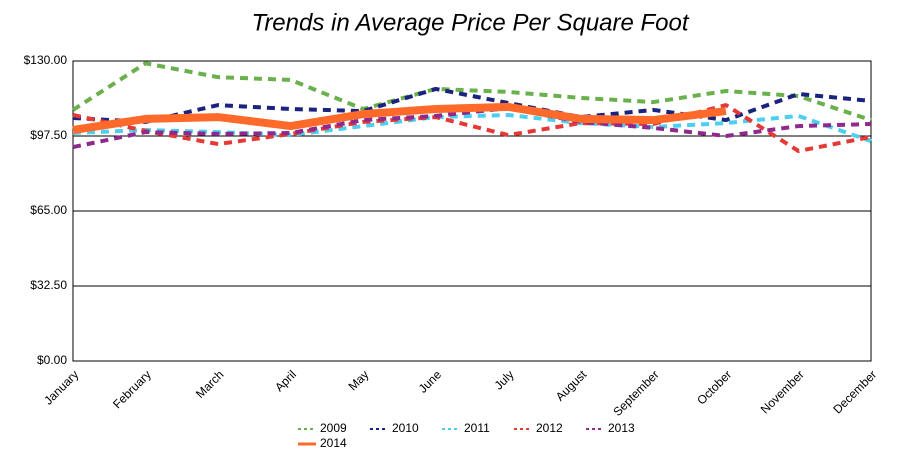 The height and width of the screenshot is (458, 902). Describe the element at coordinates (333, 443) in the screenshot. I see `legend-label: 2014` at that location.